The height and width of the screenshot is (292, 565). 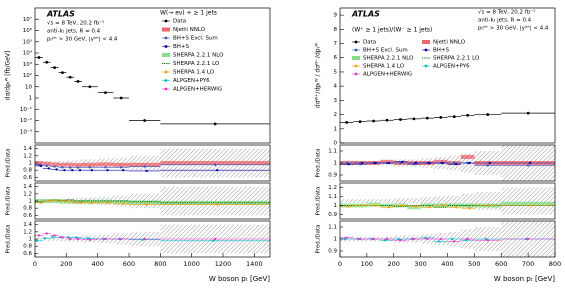 What do you see at coordinates (365, 14) in the screenshot?
I see `atlas-label: ATLAS` at bounding box center [365, 14].